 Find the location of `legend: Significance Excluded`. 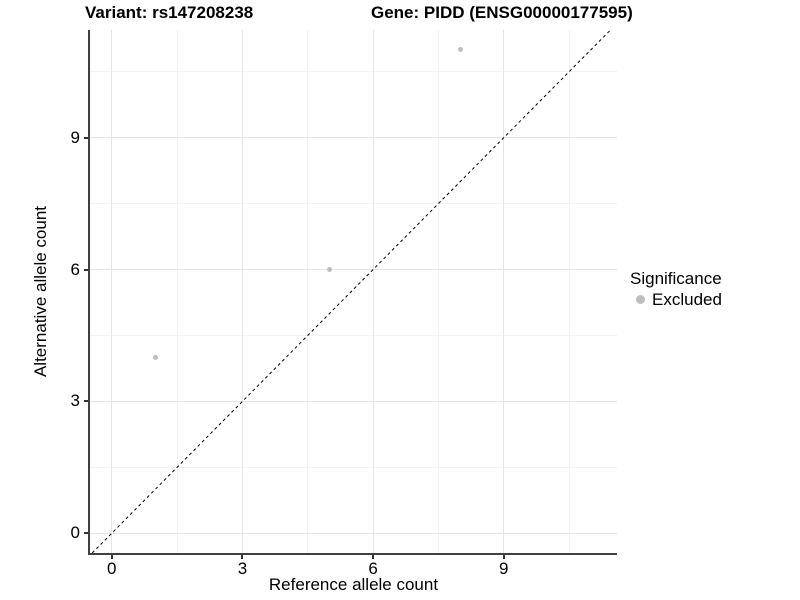

legend: Significance Excluded is located at coordinates (676, 289).